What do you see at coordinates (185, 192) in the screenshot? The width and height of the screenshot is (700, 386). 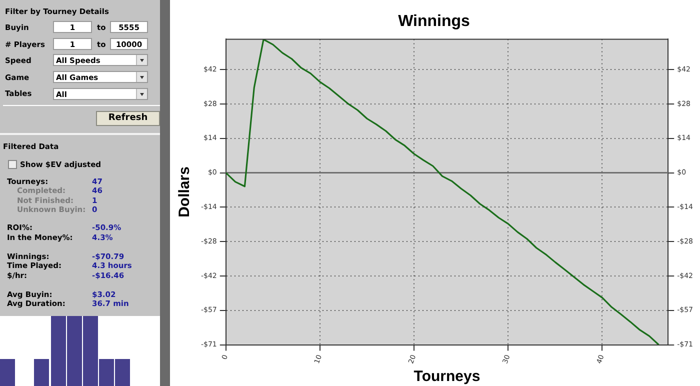 I see `y-axis-title: Dollars` at bounding box center [185, 192].